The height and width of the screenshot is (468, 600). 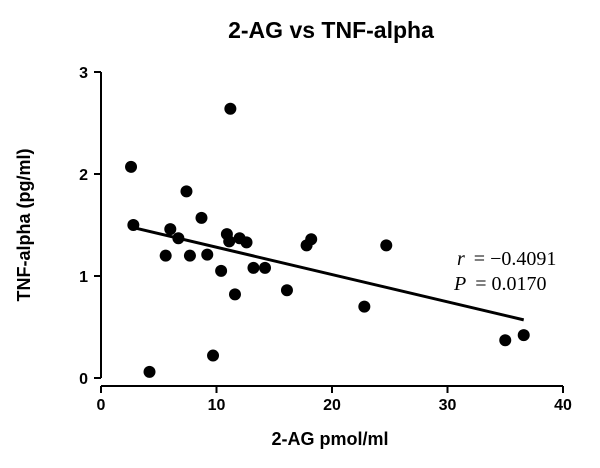 What do you see at coordinates (448, 405) in the screenshot?
I see `x-tick-label-3: 30` at bounding box center [448, 405].